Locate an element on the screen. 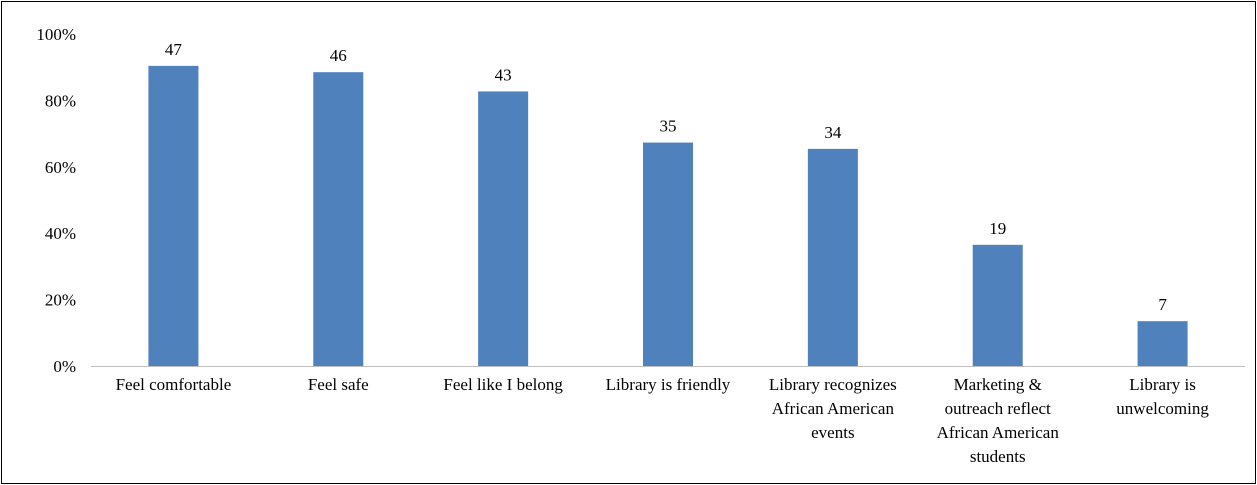 The width and height of the screenshot is (1257, 485). category-label-line: Feel safe is located at coordinates (338, 384).